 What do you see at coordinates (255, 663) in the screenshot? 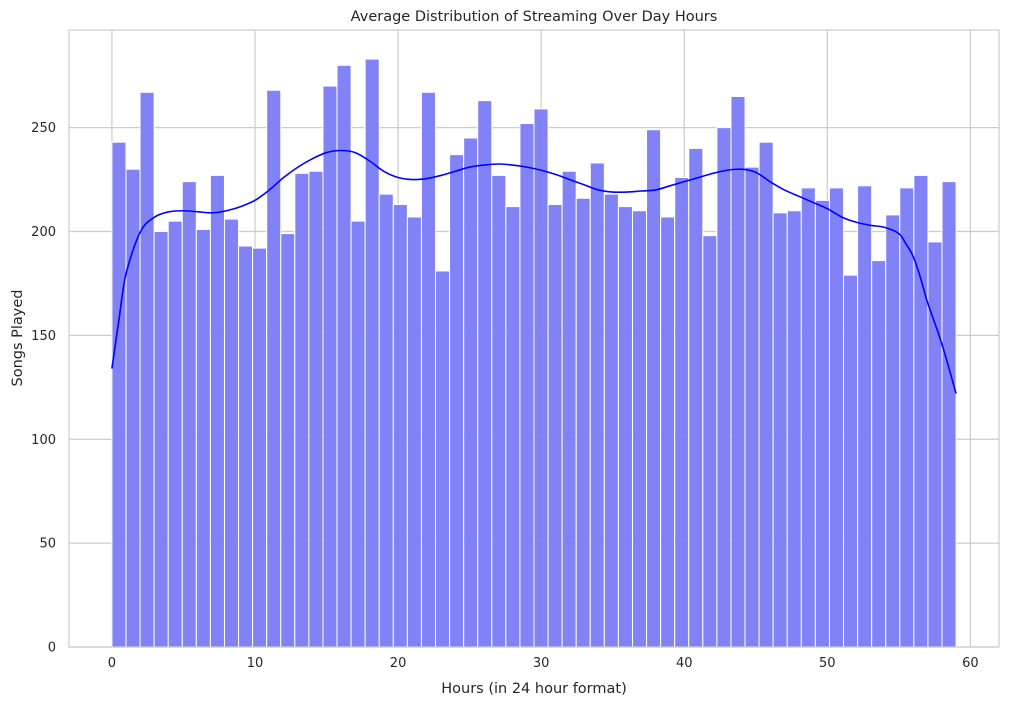
I see `x-tick-label: 10` at bounding box center [255, 663].